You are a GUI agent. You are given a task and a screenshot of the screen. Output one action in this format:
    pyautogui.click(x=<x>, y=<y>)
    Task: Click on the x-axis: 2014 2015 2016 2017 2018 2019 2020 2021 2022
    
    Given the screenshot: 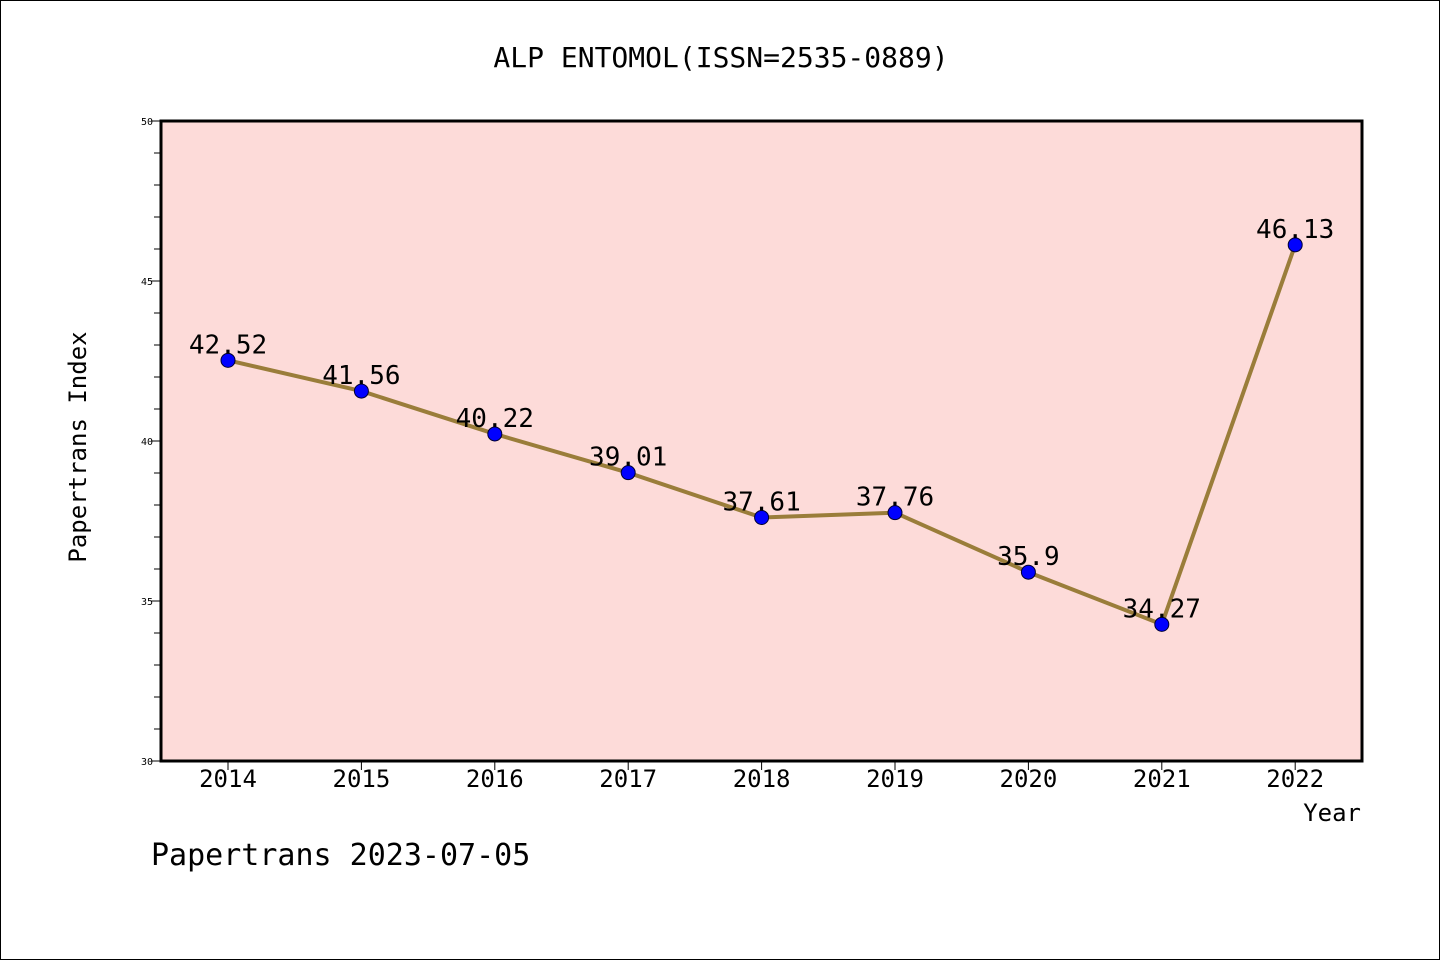 What is the action you would take?
    pyautogui.click(x=761, y=777)
    